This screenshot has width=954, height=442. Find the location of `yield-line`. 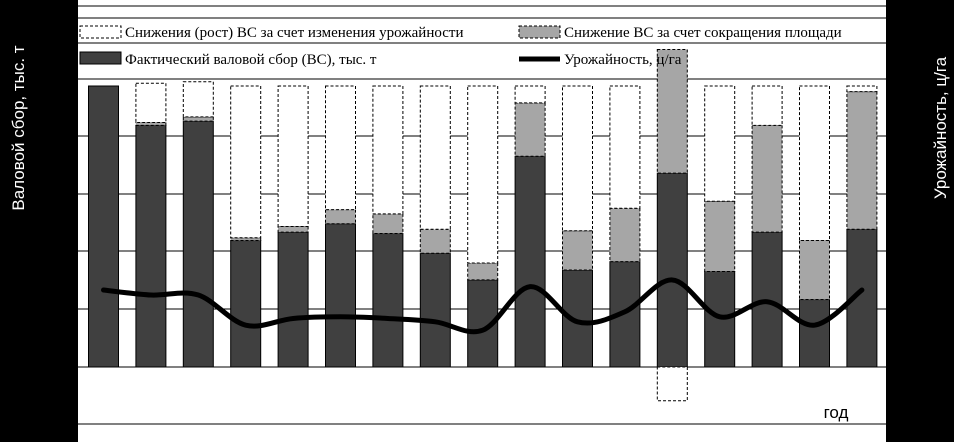

yield-line is located at coordinates (483, 306).